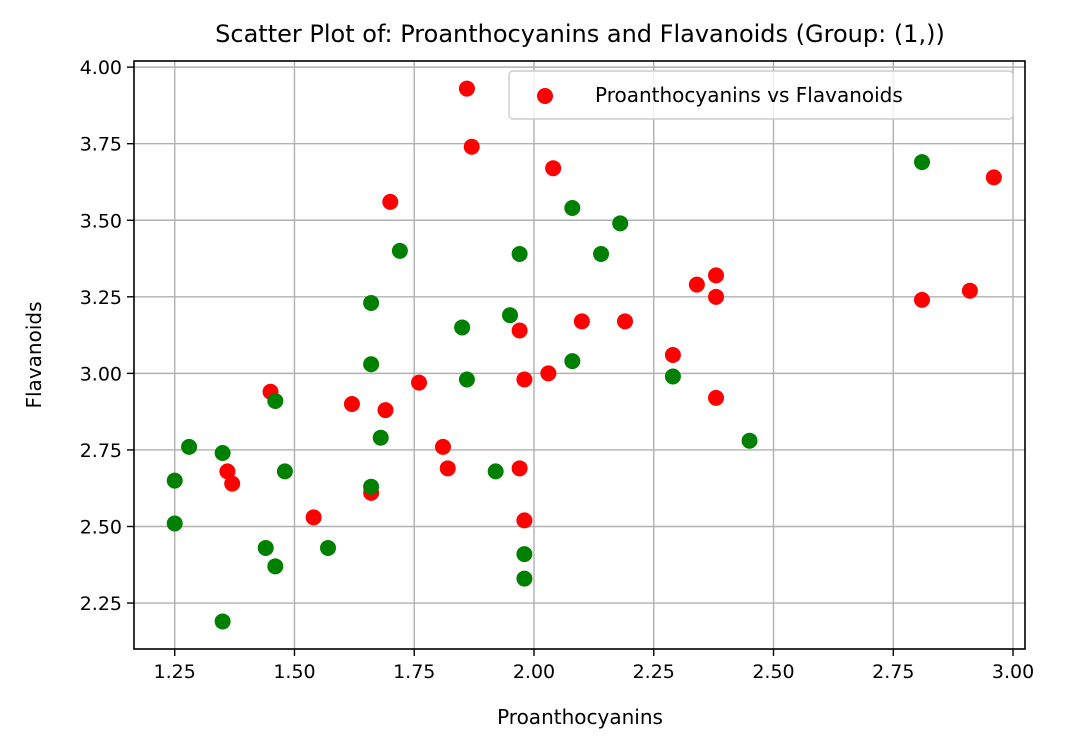 The width and height of the screenshot is (1085, 751). What do you see at coordinates (34, 355) in the screenshot?
I see `y-axis-label: Flavanoids` at bounding box center [34, 355].